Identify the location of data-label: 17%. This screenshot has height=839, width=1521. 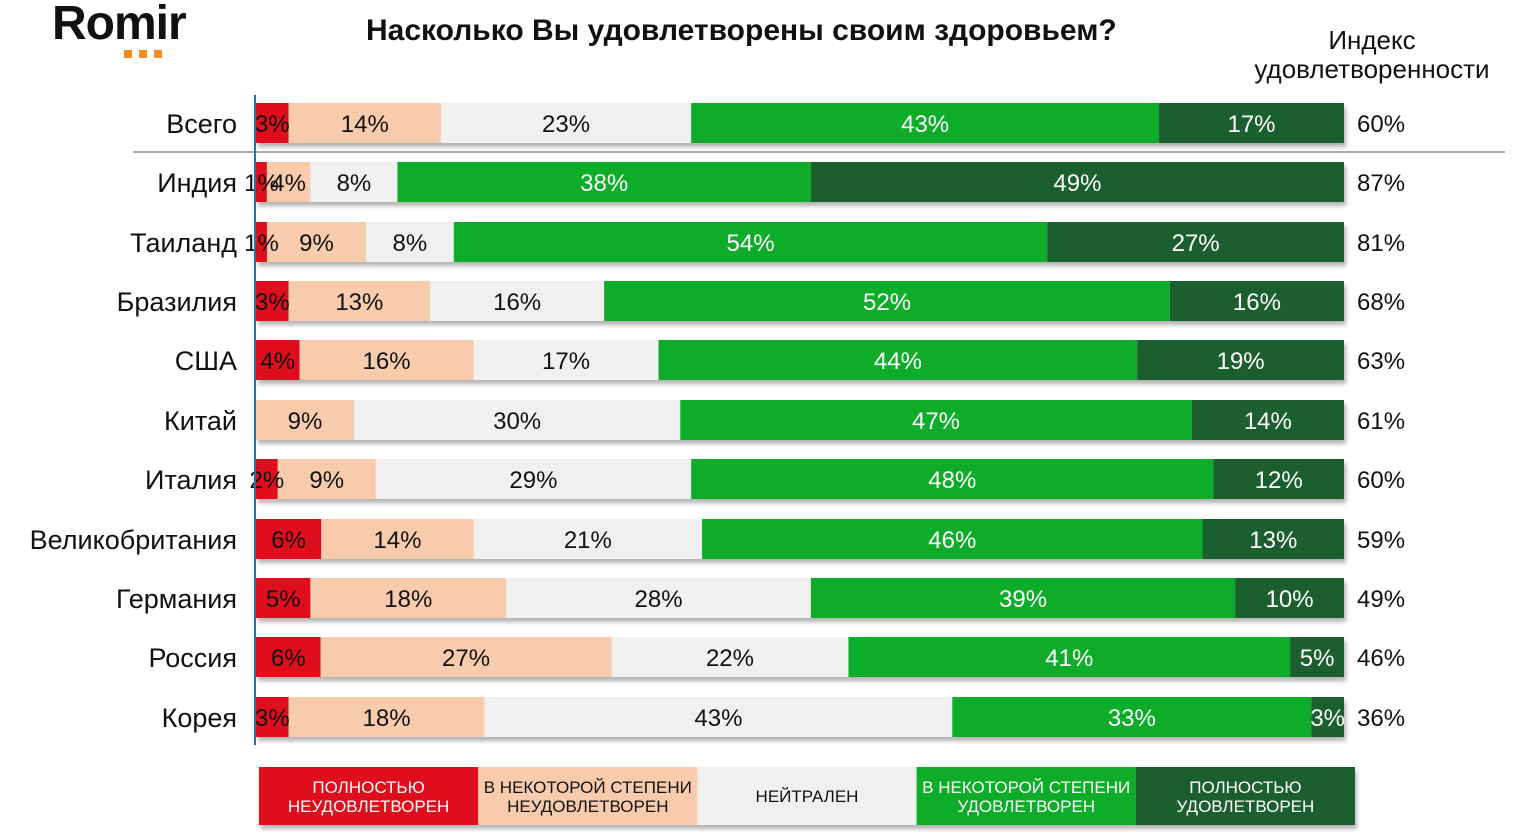
(566, 361).